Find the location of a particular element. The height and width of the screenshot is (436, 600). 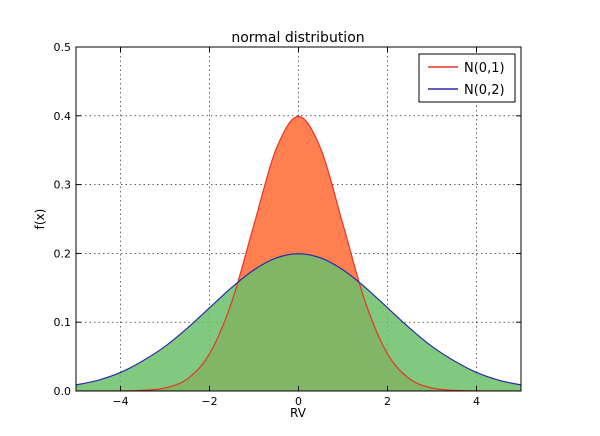

x-tick-label: 4 is located at coordinates (476, 401).